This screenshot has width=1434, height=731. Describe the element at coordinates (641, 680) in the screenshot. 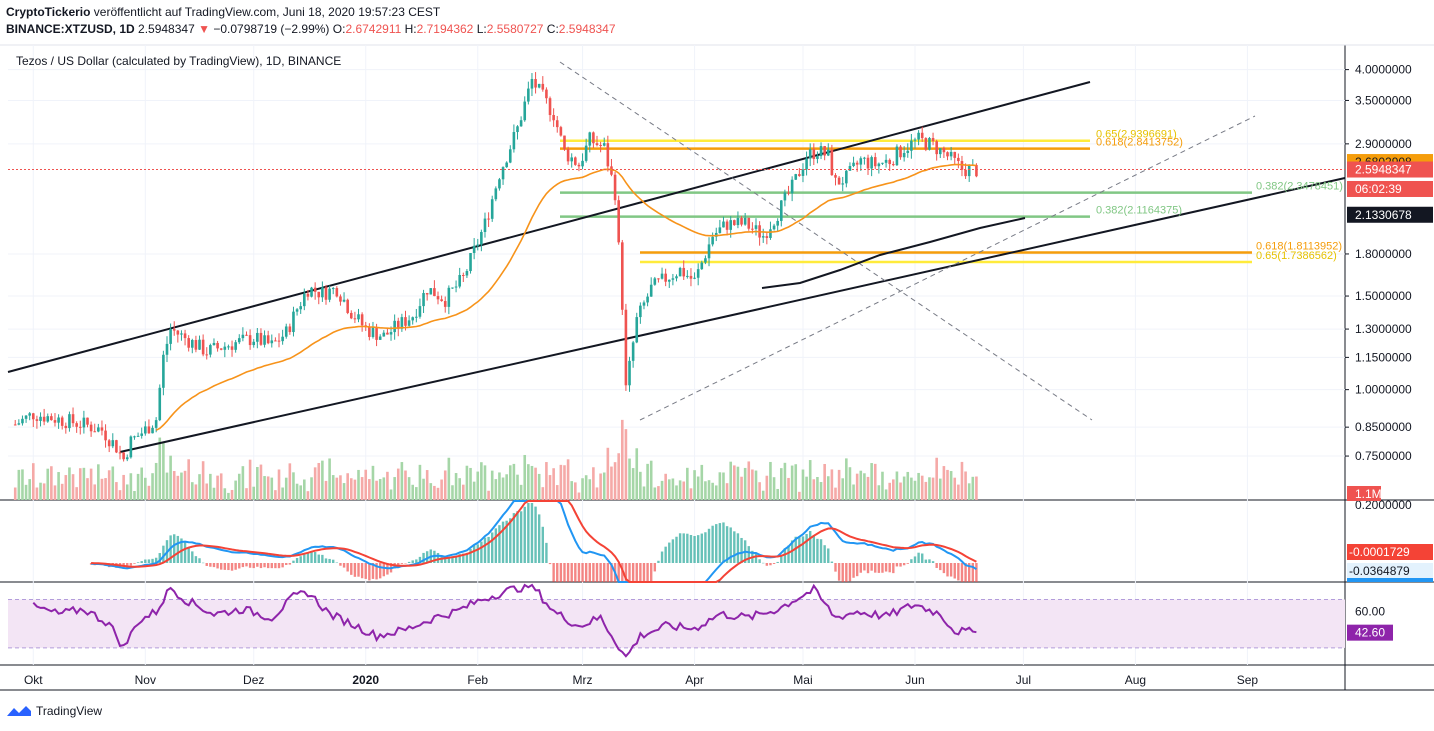

I see `time-axis: Okt Nov Dez 2020 Feb Mrz Apr Mai Jun Jul Aug Sep` at that location.